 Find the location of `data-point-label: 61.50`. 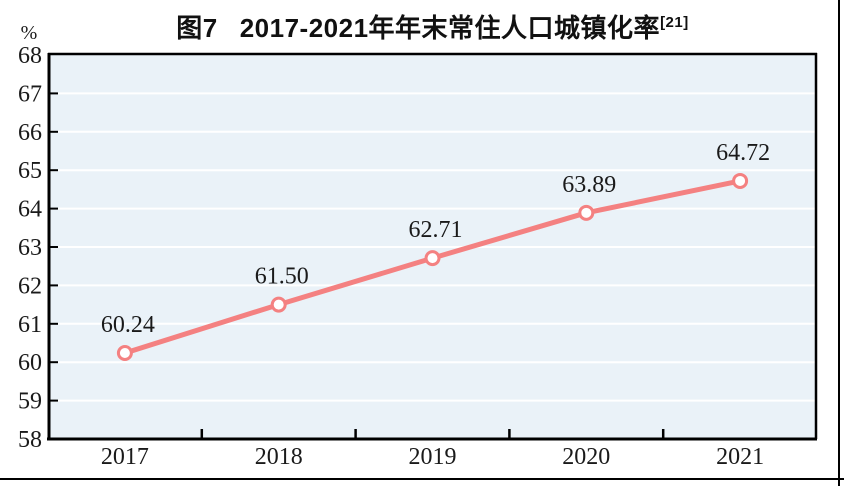

data-point-label: 61.50 is located at coordinates (282, 277).